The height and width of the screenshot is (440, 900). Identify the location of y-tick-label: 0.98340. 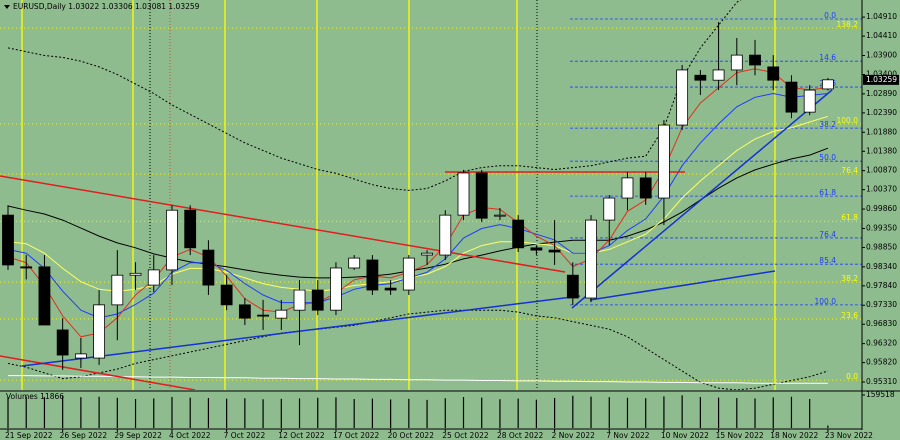
(881, 266).